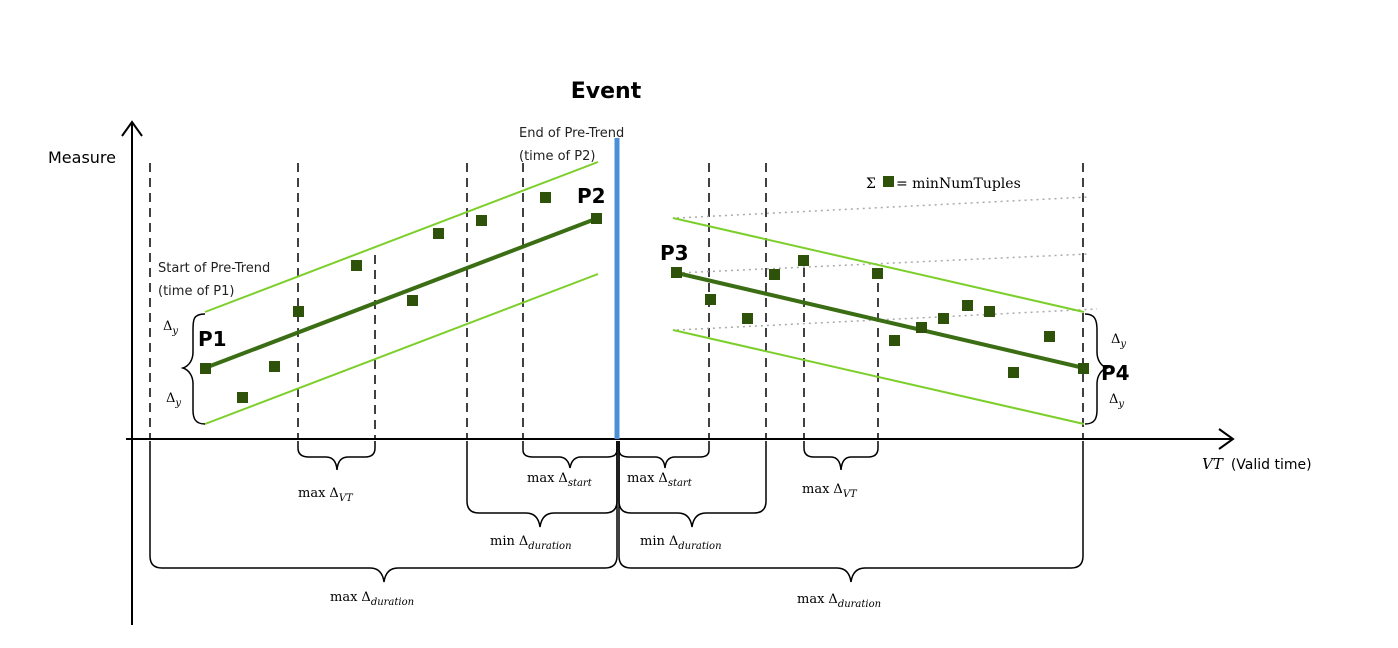 The image size is (1398, 648). What do you see at coordinates (1226, 439) in the screenshot?
I see `x-axis-arrow-icon` at bounding box center [1226, 439].